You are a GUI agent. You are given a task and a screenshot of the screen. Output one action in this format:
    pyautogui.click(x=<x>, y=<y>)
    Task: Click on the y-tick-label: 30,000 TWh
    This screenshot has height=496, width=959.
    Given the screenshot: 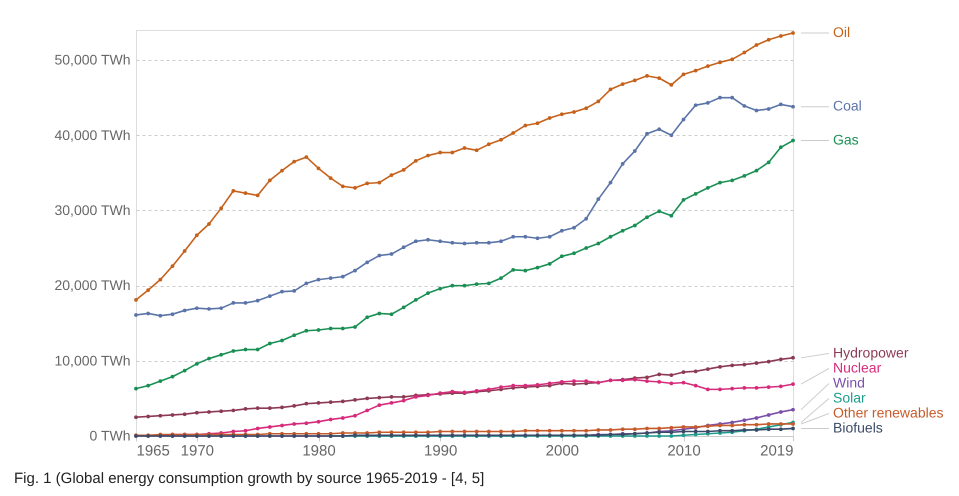 What is the action you would take?
    pyautogui.click(x=92, y=210)
    